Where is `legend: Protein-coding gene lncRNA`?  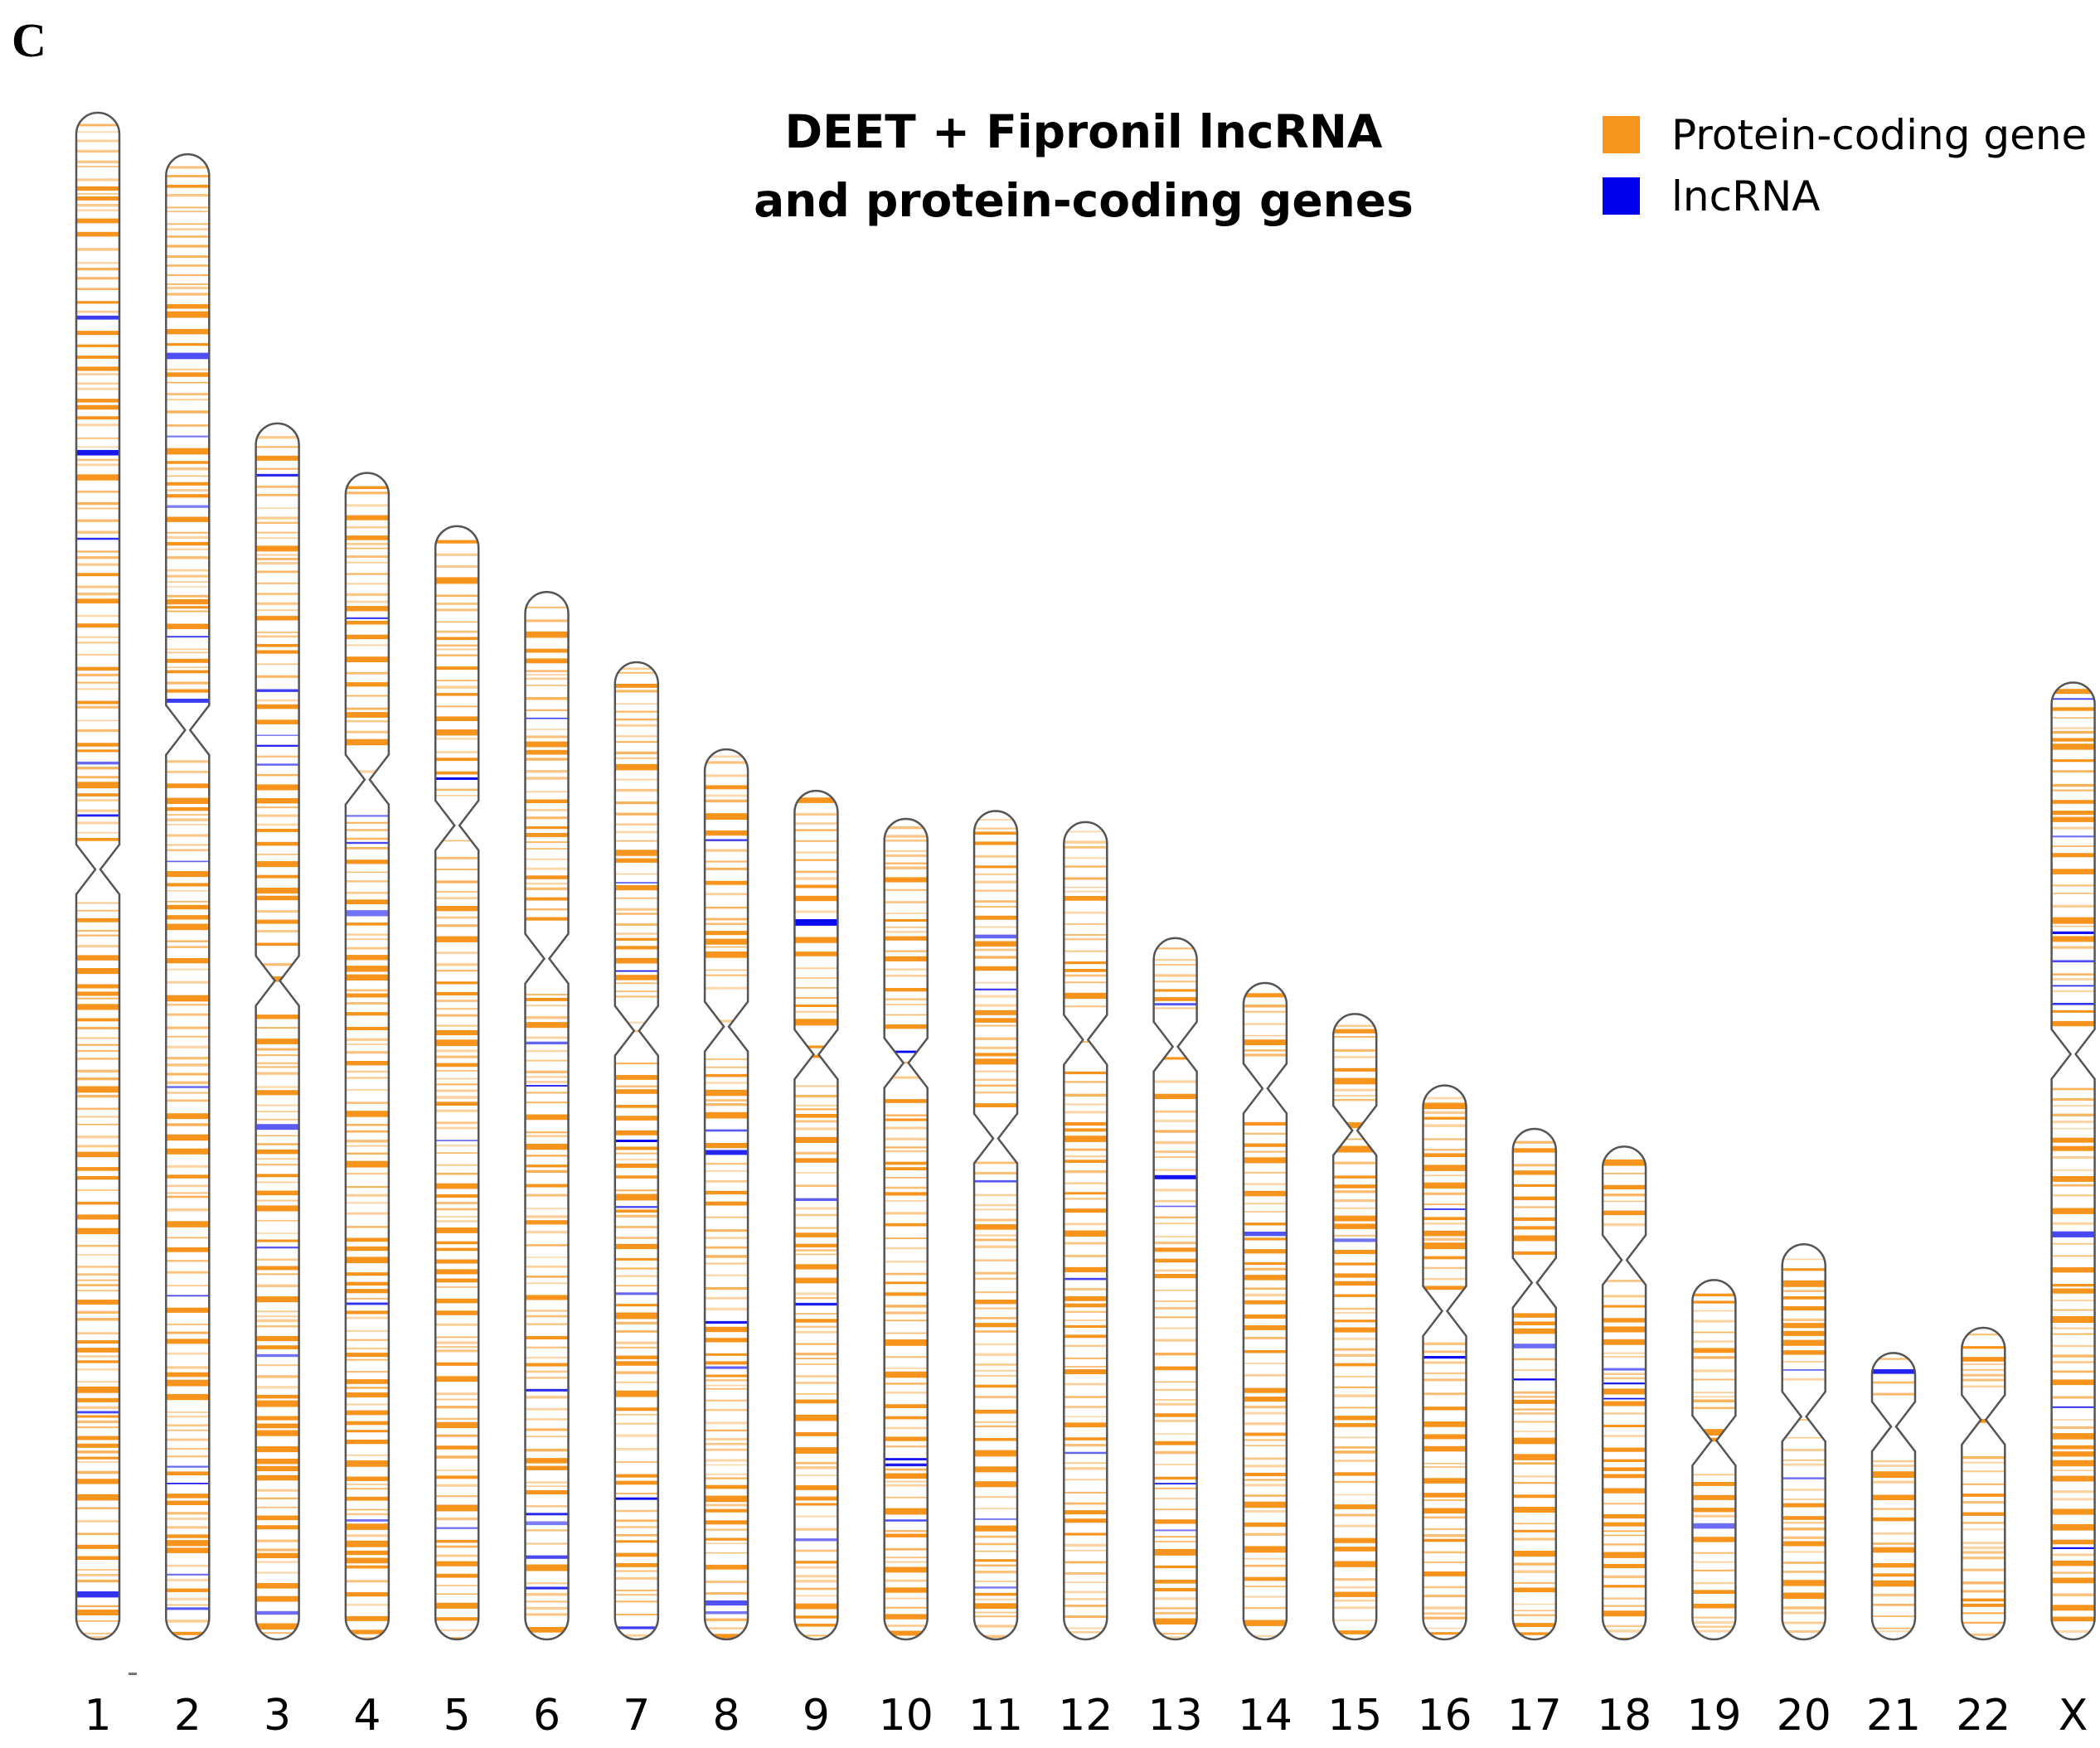
legend: Protein-coding gene lncRNA is located at coordinates (1845, 165).